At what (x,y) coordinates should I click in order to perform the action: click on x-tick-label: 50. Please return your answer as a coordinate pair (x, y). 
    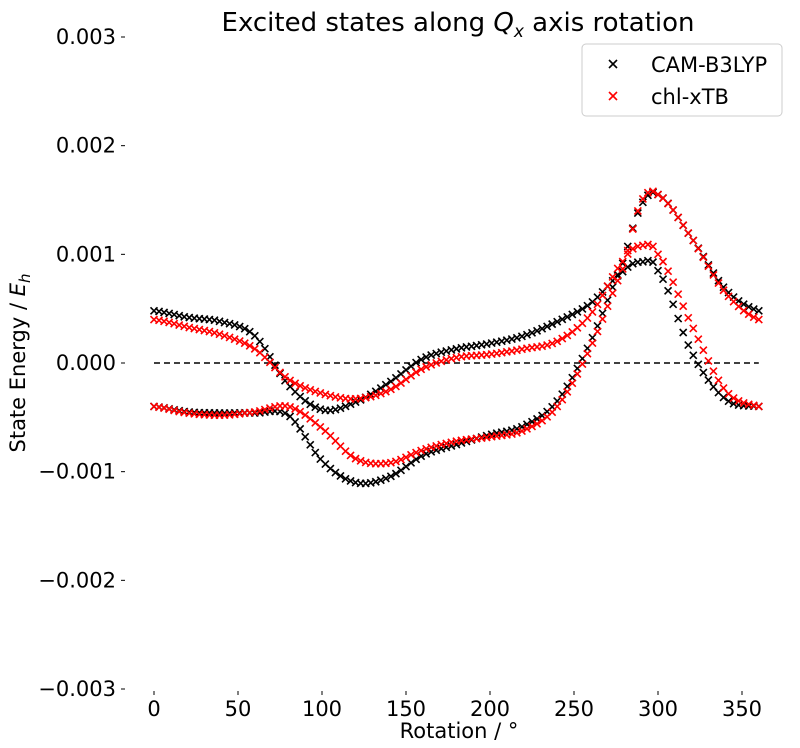
    Looking at the image, I should click on (238, 709).